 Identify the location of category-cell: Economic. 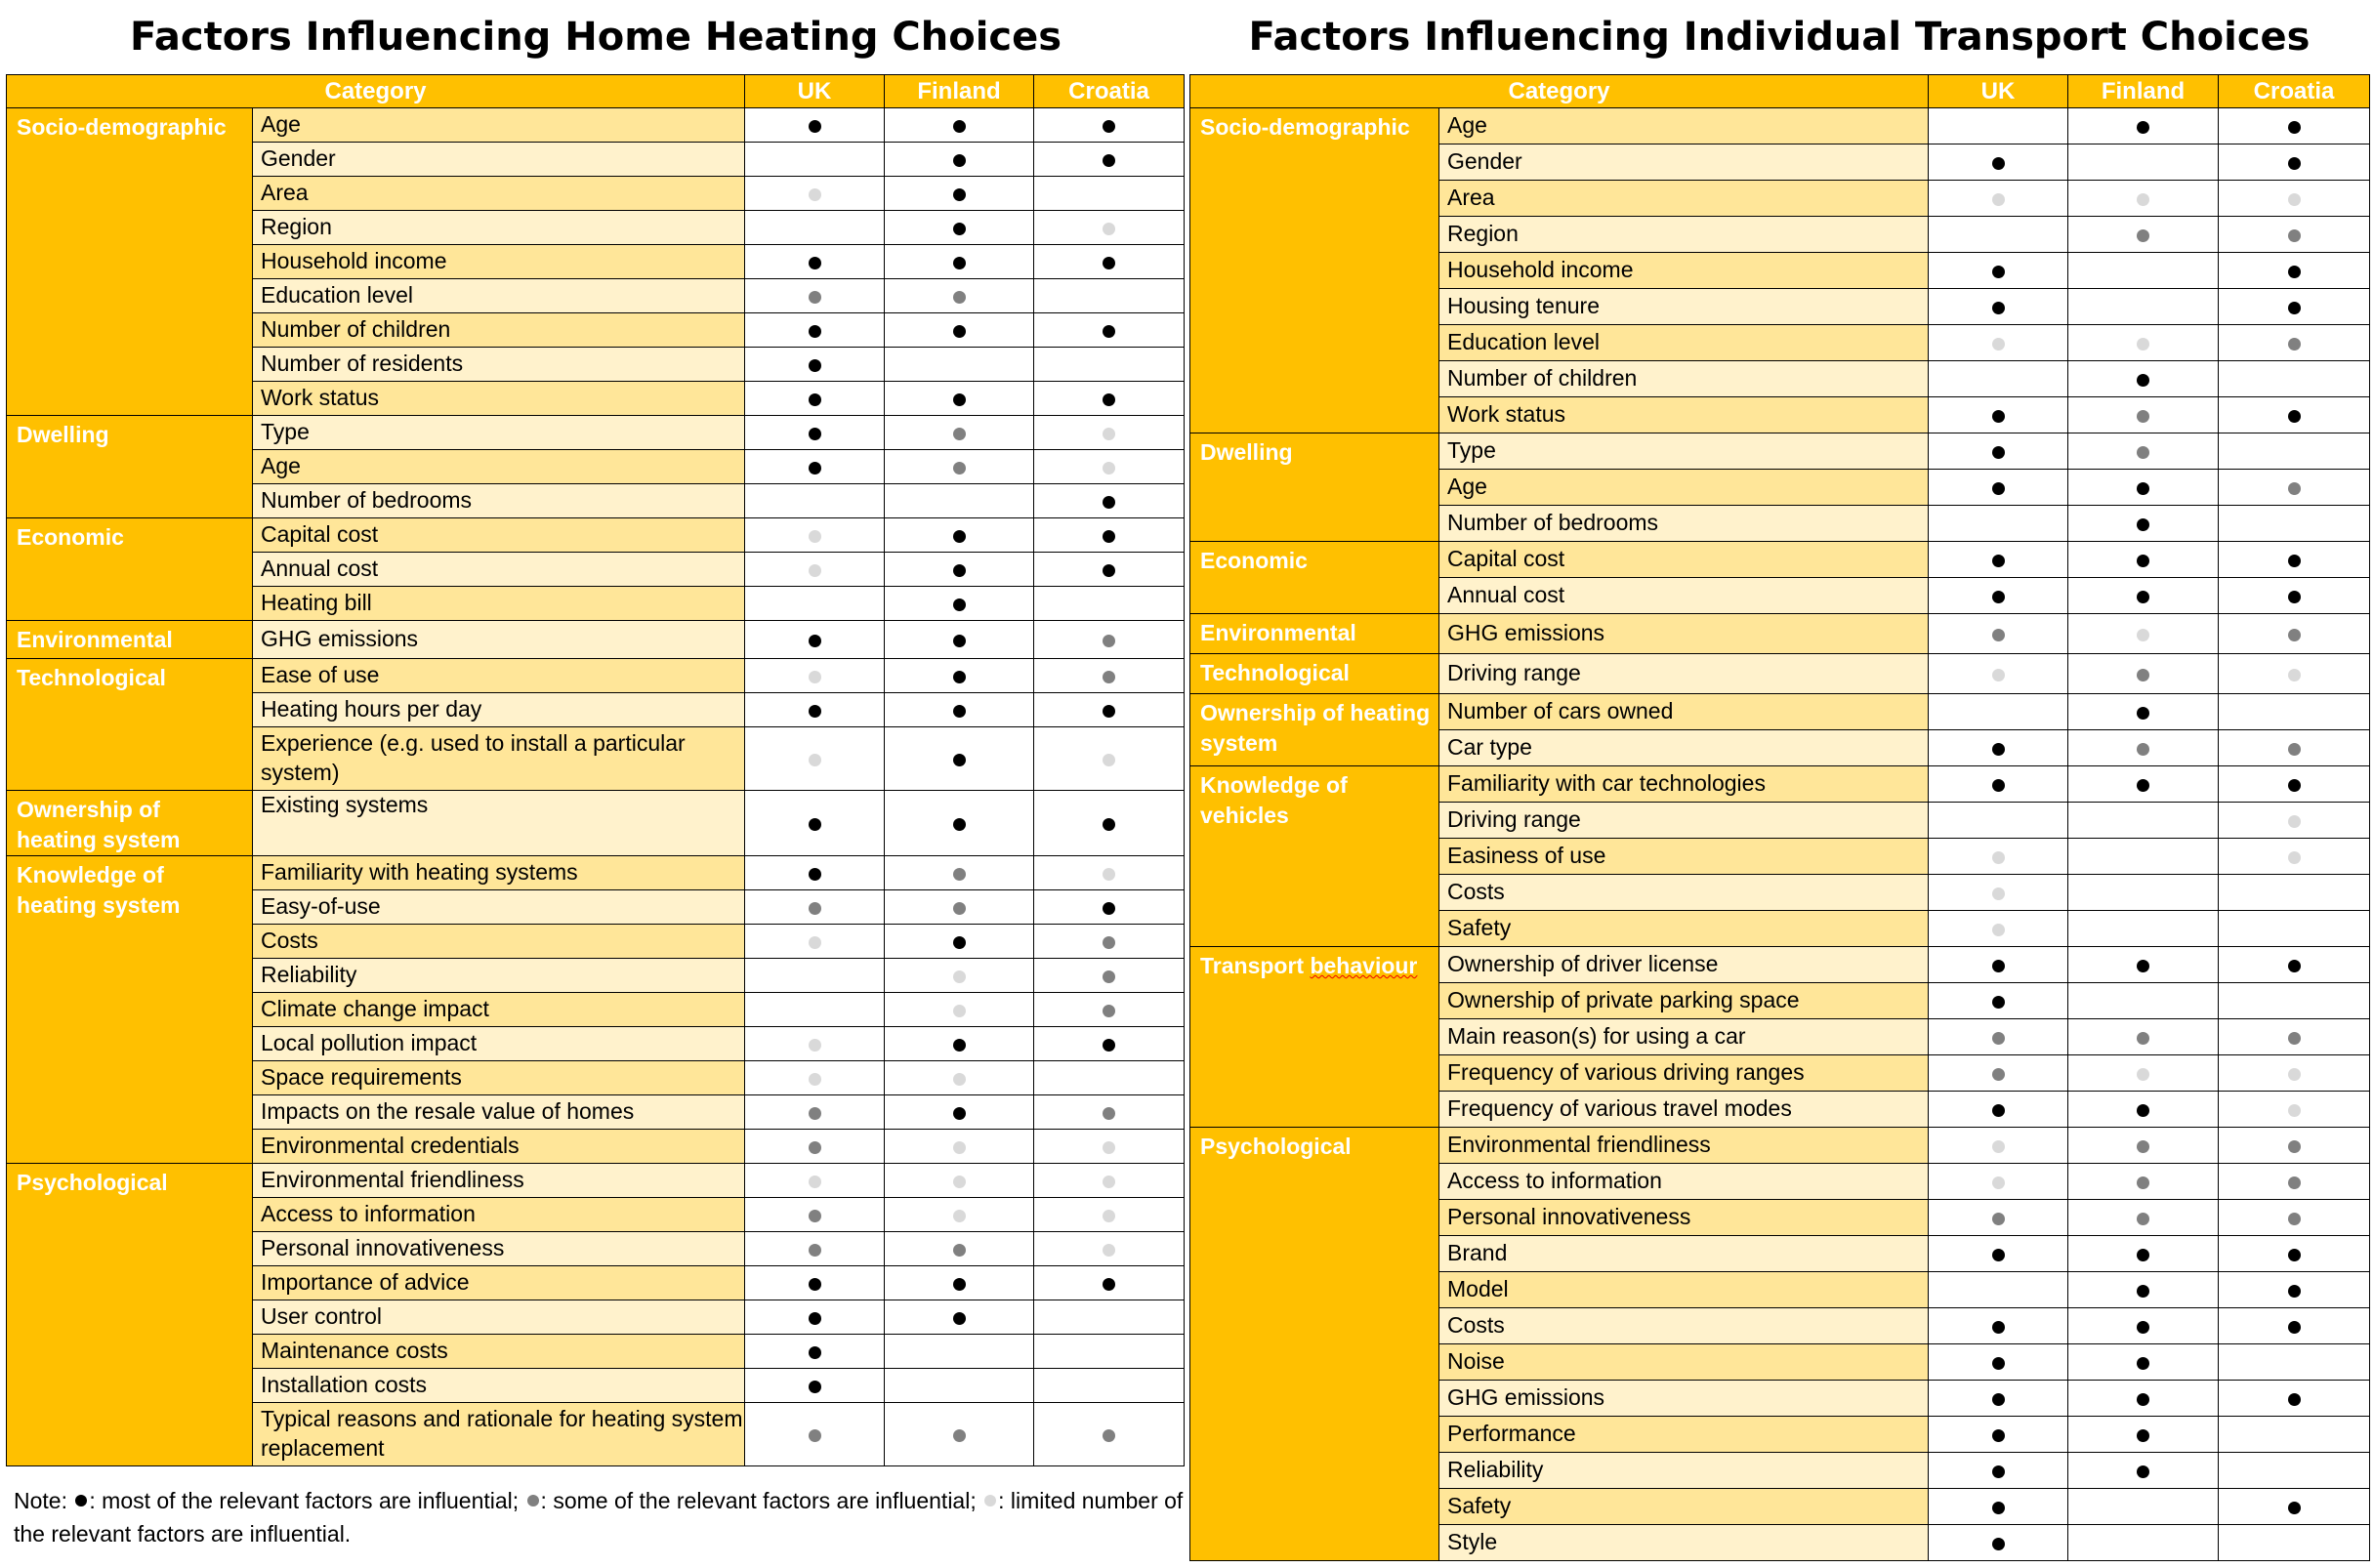
(129, 569).